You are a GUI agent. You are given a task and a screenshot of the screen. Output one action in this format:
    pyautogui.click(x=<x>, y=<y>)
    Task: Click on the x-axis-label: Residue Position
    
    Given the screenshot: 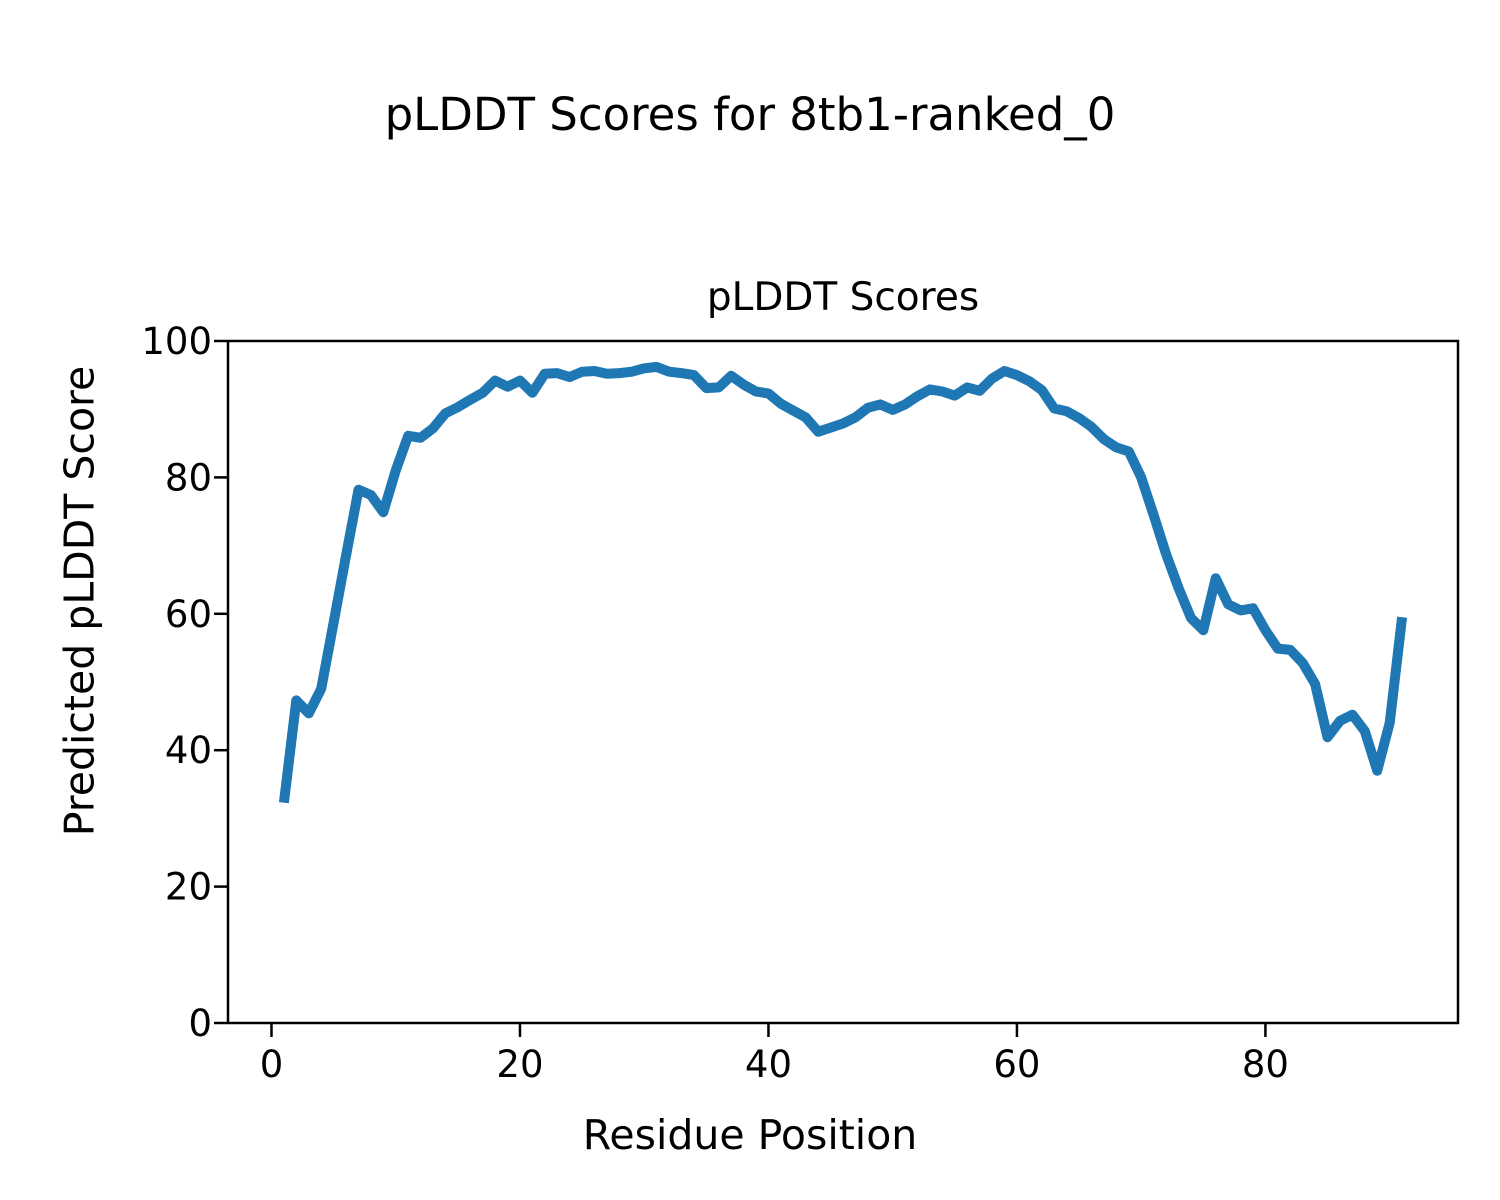 What is the action you would take?
    pyautogui.click(x=750, y=1135)
    